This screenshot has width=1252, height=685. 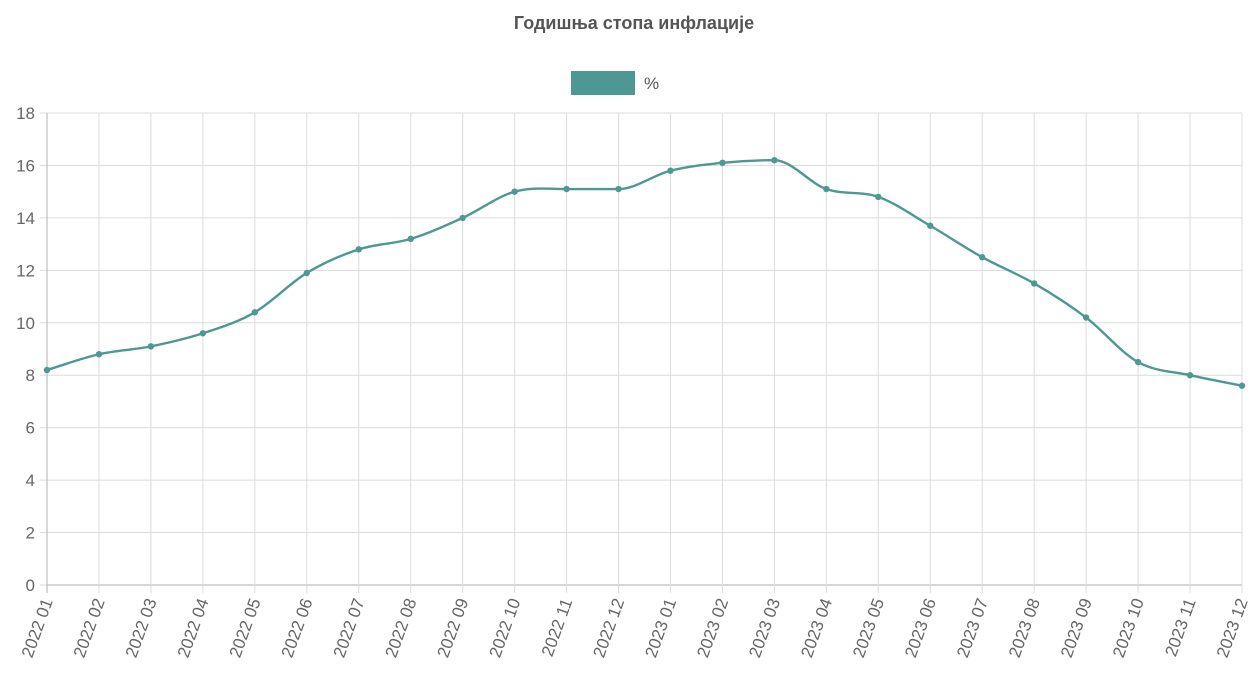 What do you see at coordinates (651, 83) in the screenshot?
I see `legend-label: %` at bounding box center [651, 83].